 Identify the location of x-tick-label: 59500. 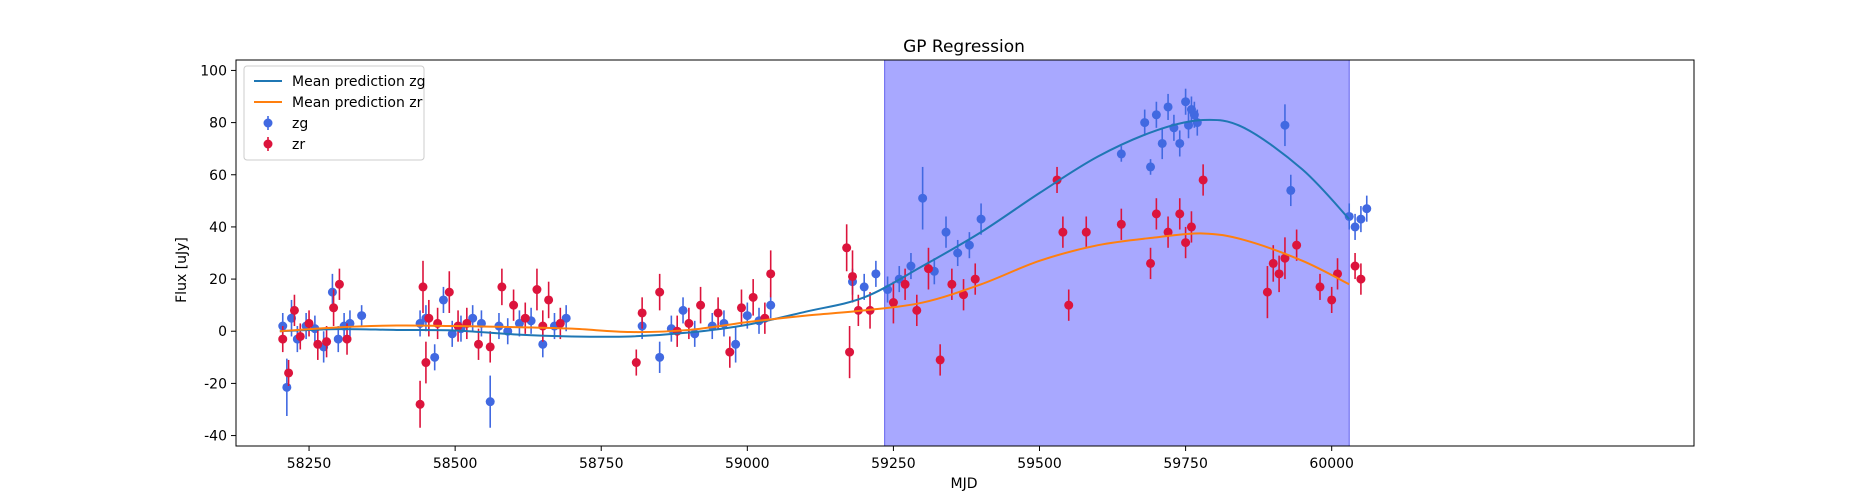
(1039, 464).